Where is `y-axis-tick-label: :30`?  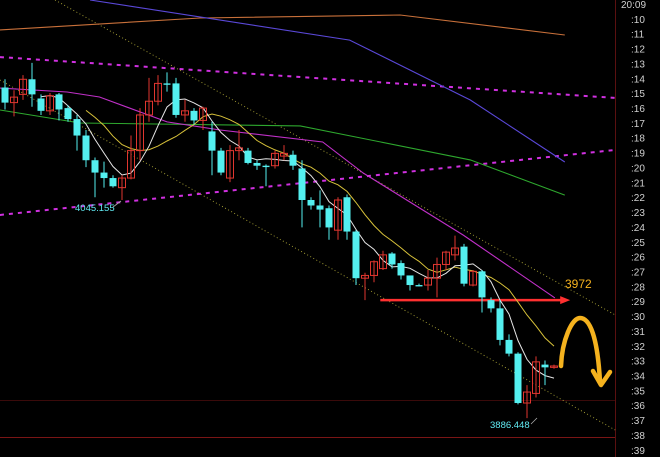 y-axis-tick-label: :30 is located at coordinates (638, 317).